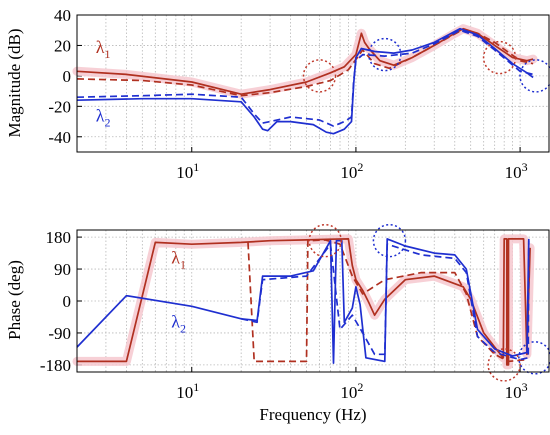  I want to click on y-tick-label: 180, so click(59, 237).